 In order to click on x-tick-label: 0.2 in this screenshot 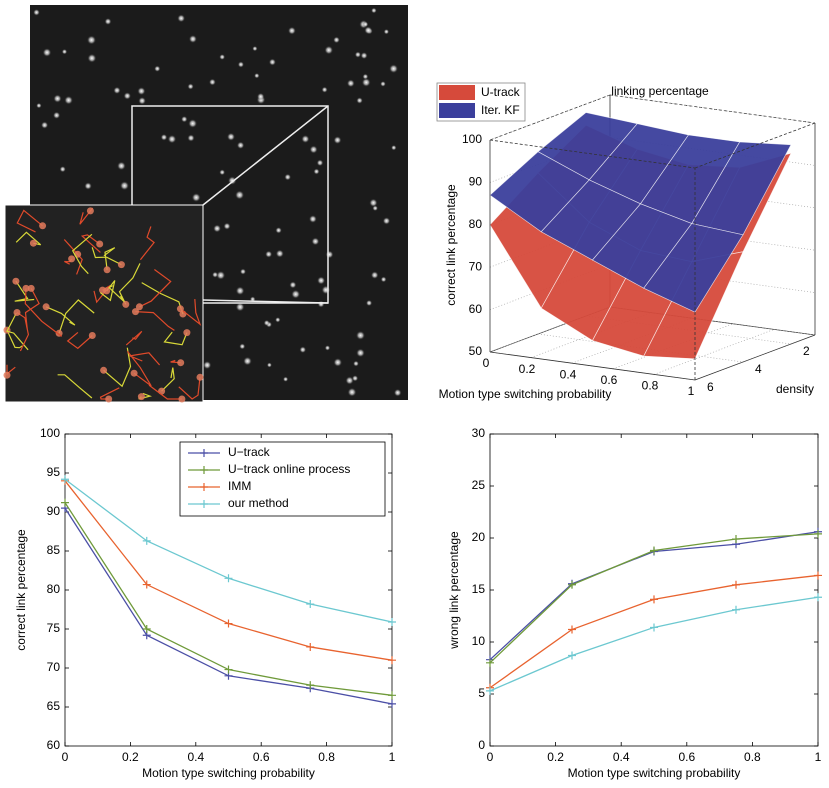, I will do `click(130, 757)`.